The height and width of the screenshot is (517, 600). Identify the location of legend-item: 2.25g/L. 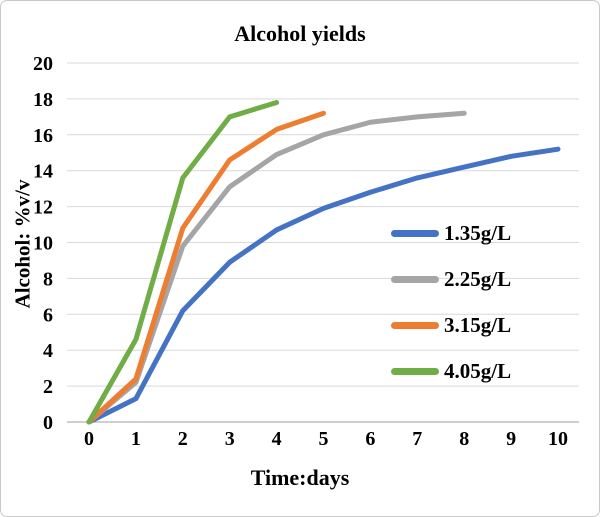
(476, 279).